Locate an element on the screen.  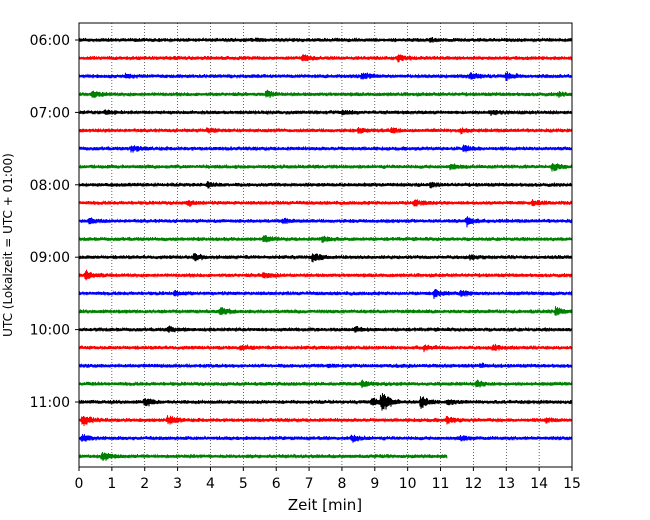
x-tick-label: 7 is located at coordinates (309, 484).